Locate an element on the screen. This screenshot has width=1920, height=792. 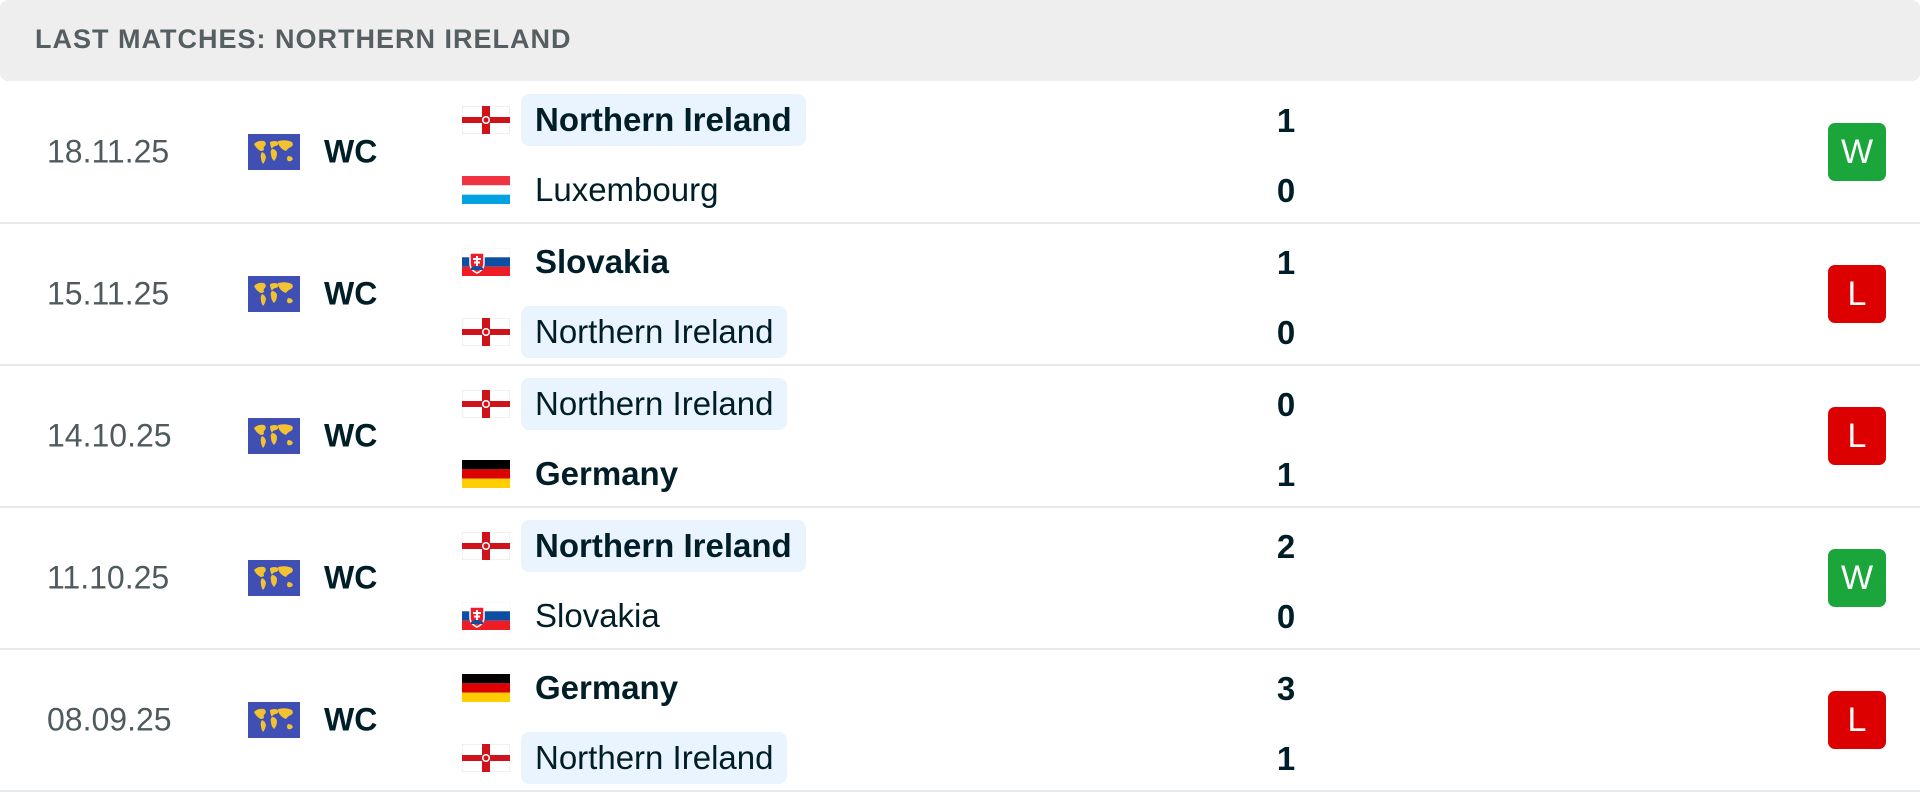
home-score: 2 is located at coordinates (1286, 546).